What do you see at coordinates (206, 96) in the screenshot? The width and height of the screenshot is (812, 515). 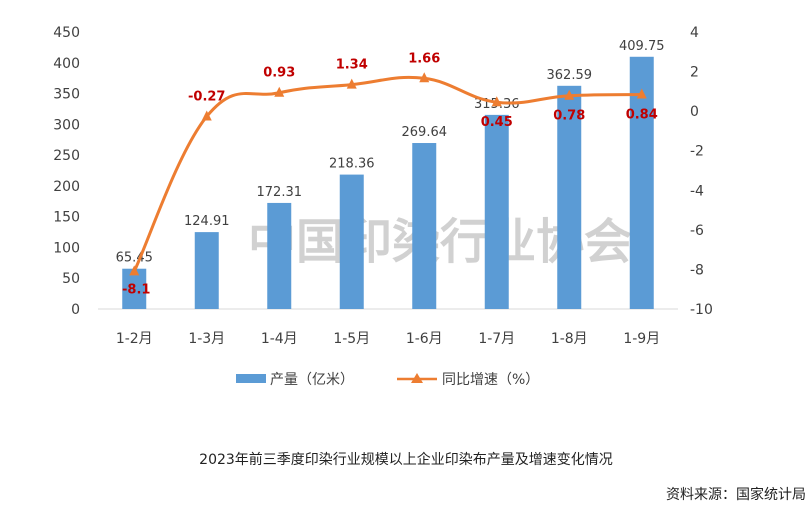 I see `line-data-label: -0.27` at bounding box center [206, 96].